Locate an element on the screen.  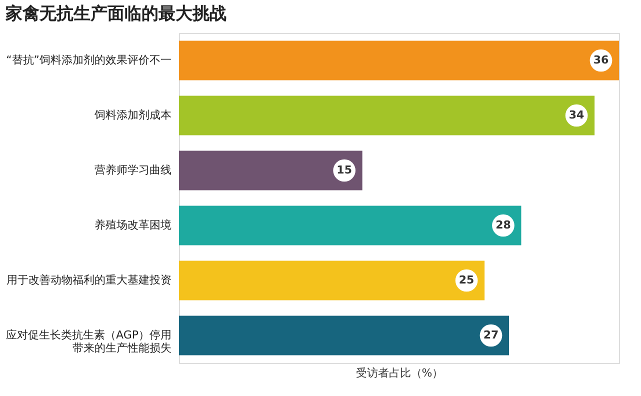
chart-title: 家禽无抗生产面临的最大挑战 is located at coordinates (115, 14).